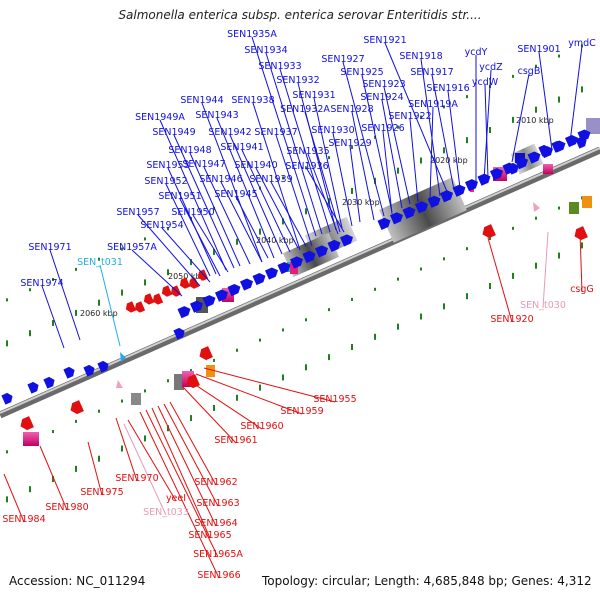 The width and height of the screenshot is (600, 600). I want to click on gene-label-forward: SEN1918, so click(420, 56).